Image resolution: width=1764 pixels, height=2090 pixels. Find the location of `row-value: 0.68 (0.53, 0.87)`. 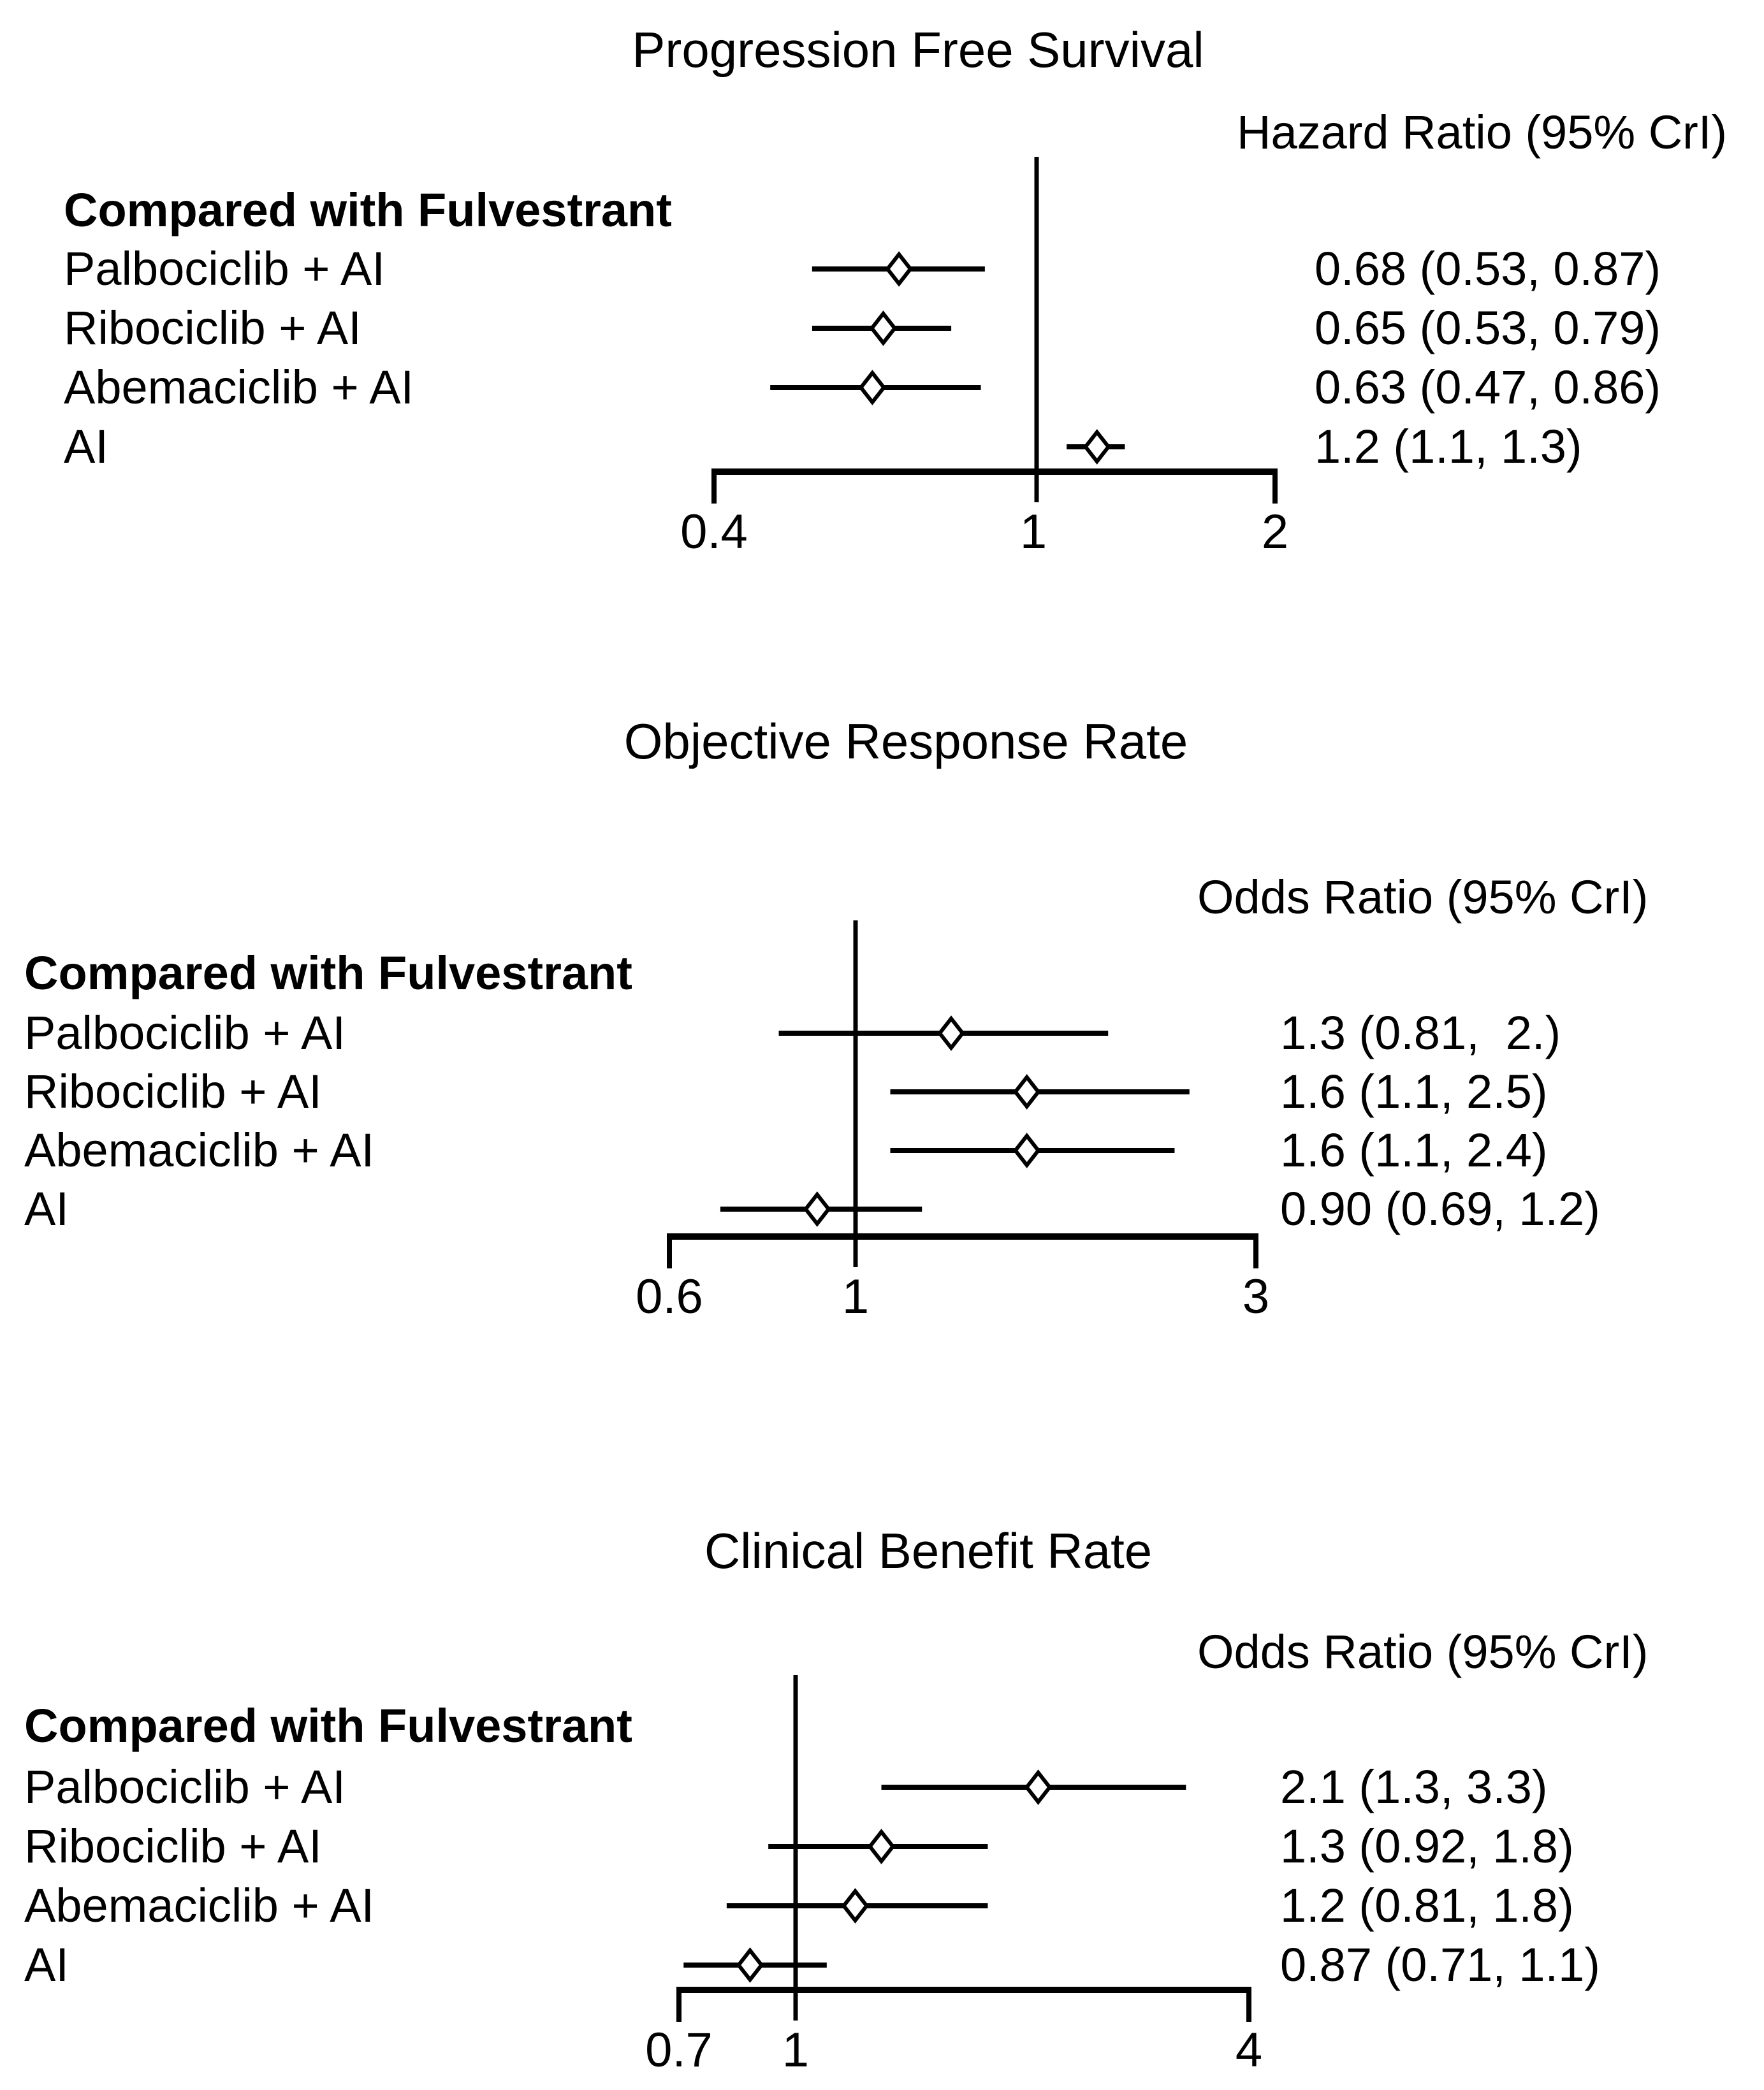

row-value: 0.68 (0.53, 0.87) is located at coordinates (1488, 269).